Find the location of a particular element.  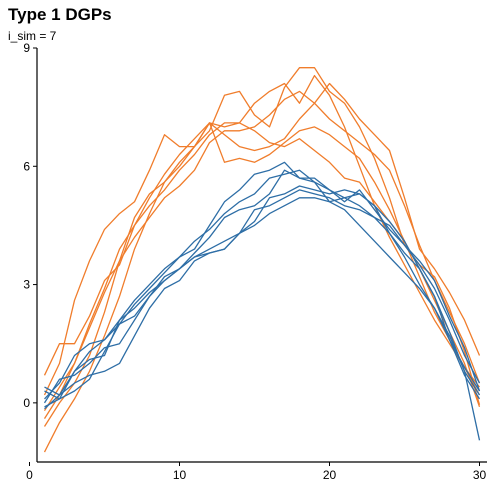

y-tick-label: 9 is located at coordinates (26, 48).